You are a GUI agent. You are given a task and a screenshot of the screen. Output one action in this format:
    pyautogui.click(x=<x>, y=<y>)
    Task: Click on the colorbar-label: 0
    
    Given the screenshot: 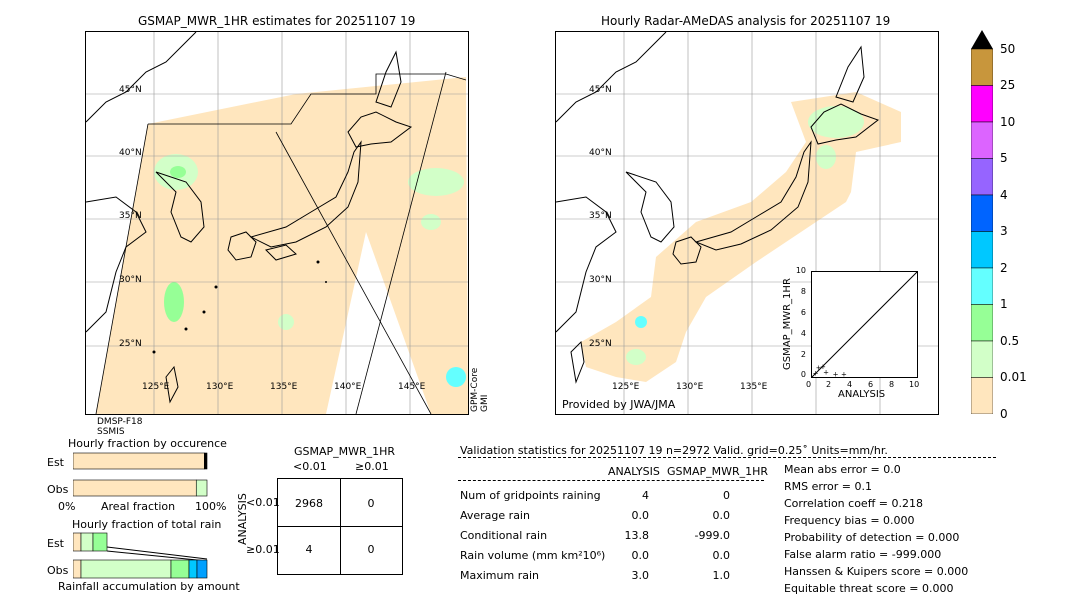 What is the action you would take?
    pyautogui.click(x=1004, y=414)
    